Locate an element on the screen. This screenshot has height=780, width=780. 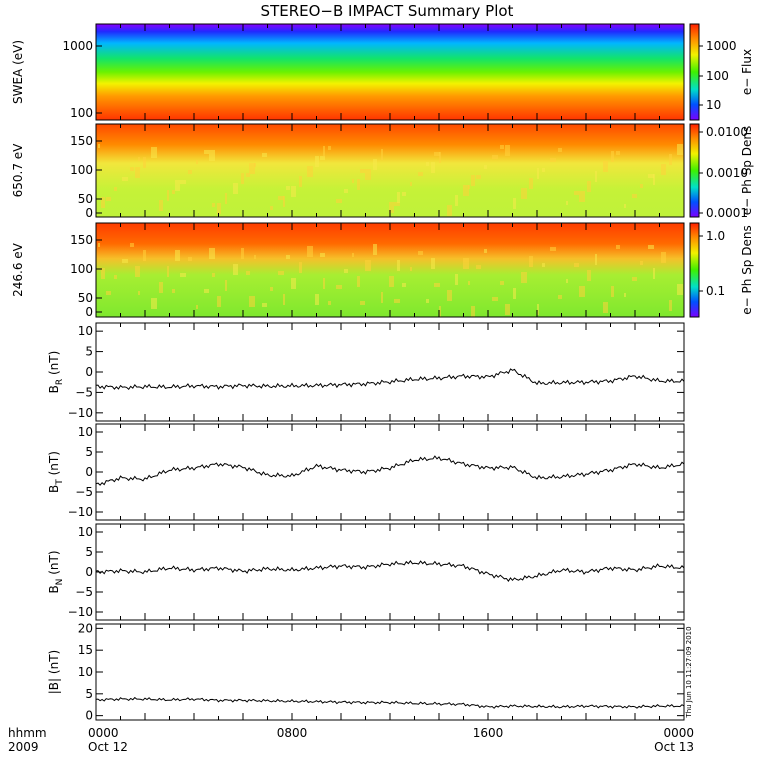
y-axis-label: SWEA (eV) is located at coordinates (18, 72).